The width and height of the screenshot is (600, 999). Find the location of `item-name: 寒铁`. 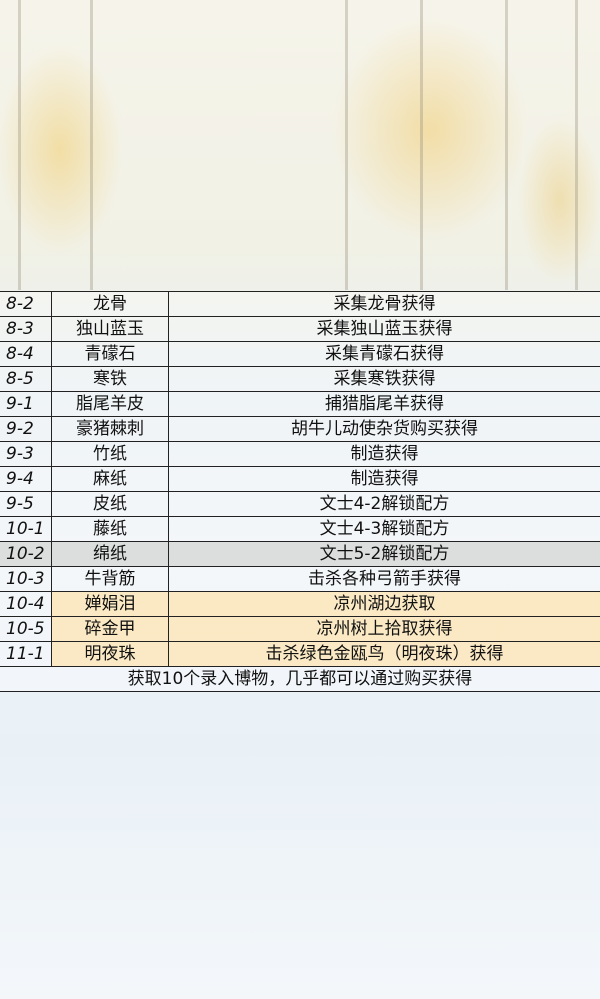

item-name: 寒铁 is located at coordinates (110, 379).